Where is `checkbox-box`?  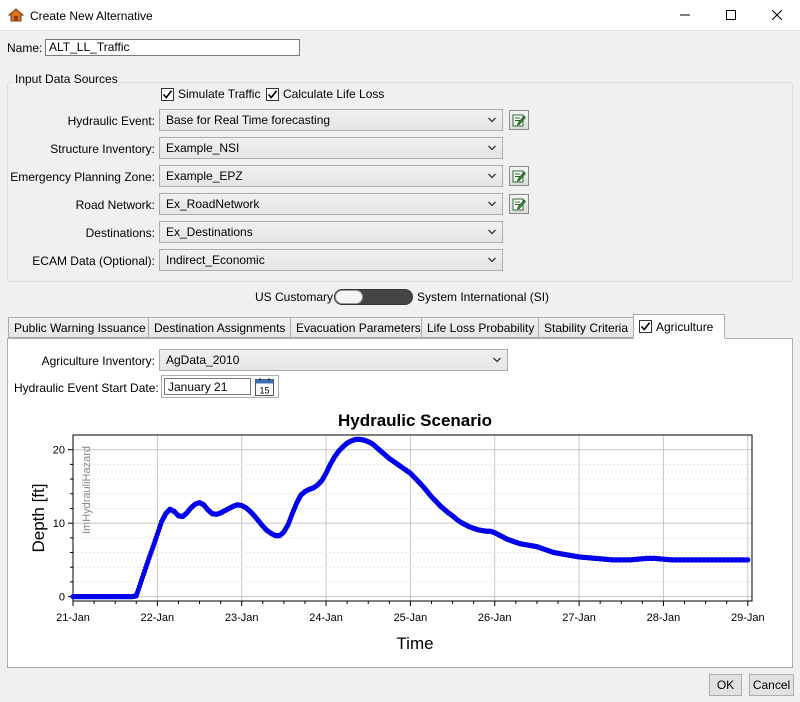
checkbox-box is located at coordinates (272, 94).